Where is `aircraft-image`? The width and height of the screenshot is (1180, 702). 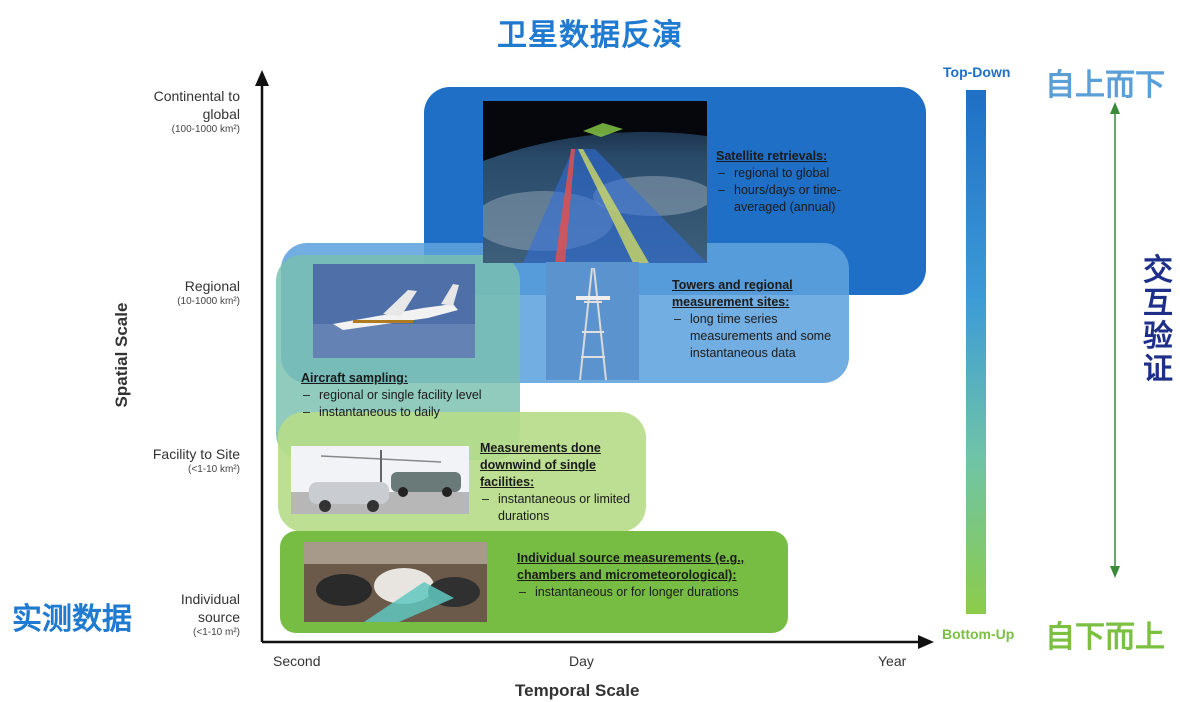
aircraft-image is located at coordinates (394, 311).